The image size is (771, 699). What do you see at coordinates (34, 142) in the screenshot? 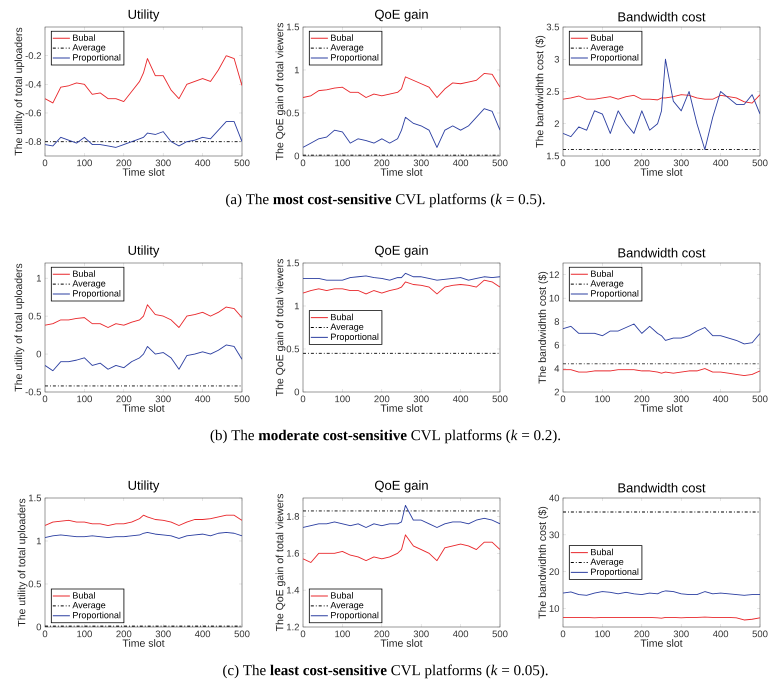
I see `y-tick-label: -0.8` at bounding box center [34, 142].